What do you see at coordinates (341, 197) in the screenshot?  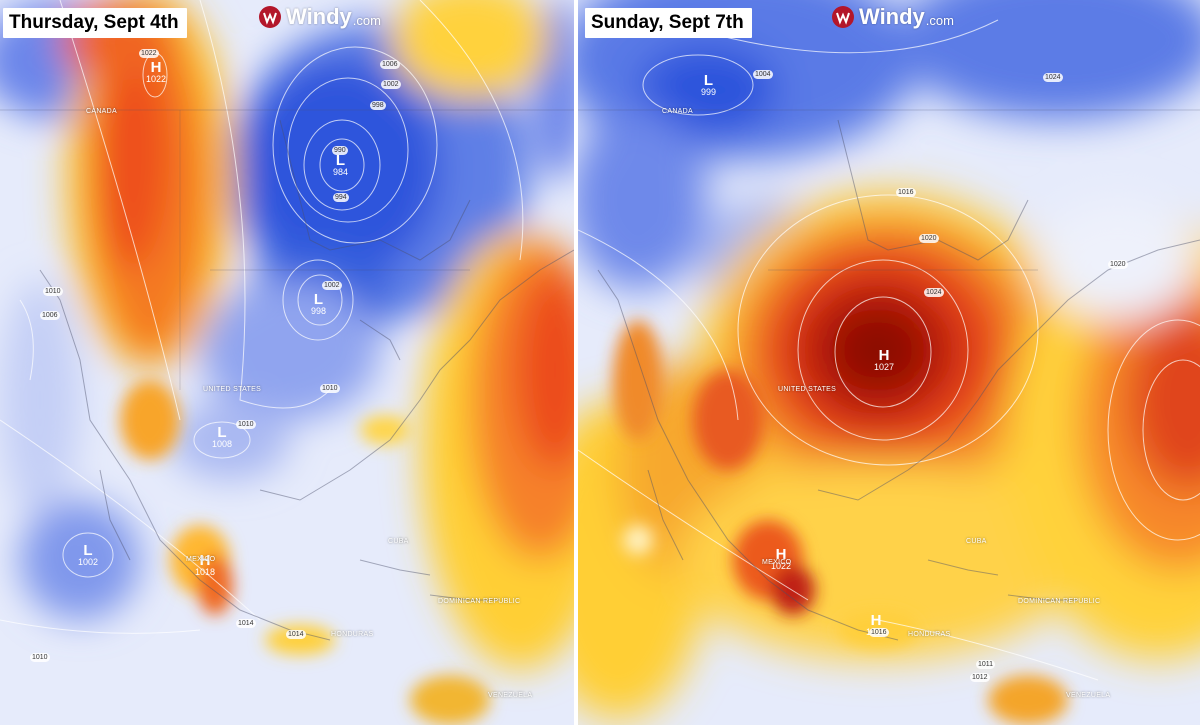 I see `isobar-label: 994` at bounding box center [341, 197].